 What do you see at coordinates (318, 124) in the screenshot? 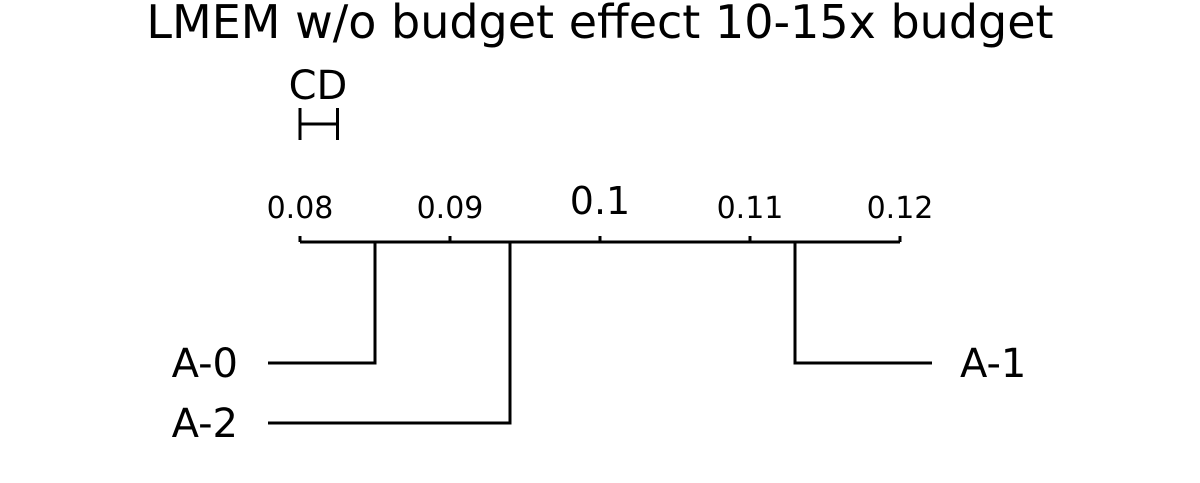
I see `cd-bar` at bounding box center [318, 124].